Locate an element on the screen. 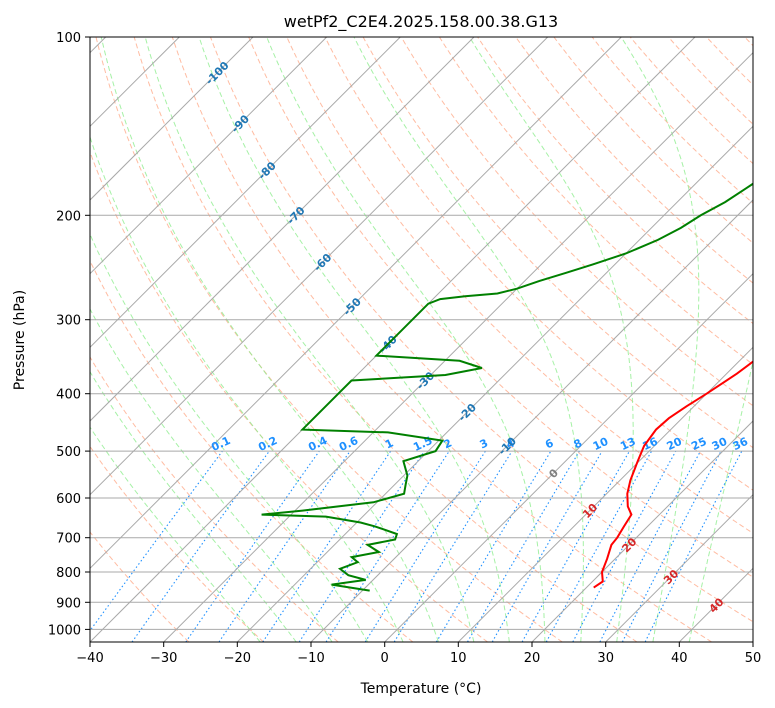 The width and height of the screenshot is (775, 708). x-tick-label: 40 is located at coordinates (679, 658).